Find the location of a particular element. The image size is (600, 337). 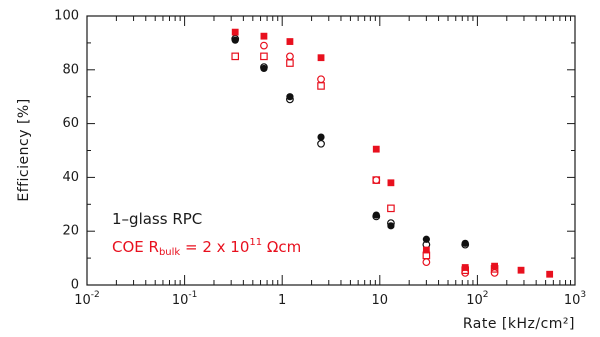

annotation-rpc-type: 1–glass RPC is located at coordinates (157, 219).